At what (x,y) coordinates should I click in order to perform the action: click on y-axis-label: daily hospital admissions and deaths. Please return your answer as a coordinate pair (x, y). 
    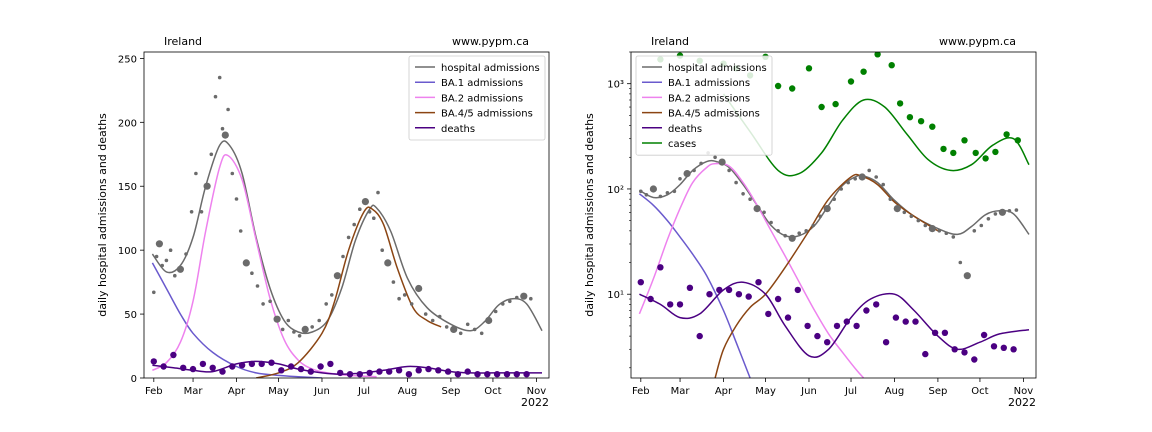
    Looking at the image, I should click on (102, 215).